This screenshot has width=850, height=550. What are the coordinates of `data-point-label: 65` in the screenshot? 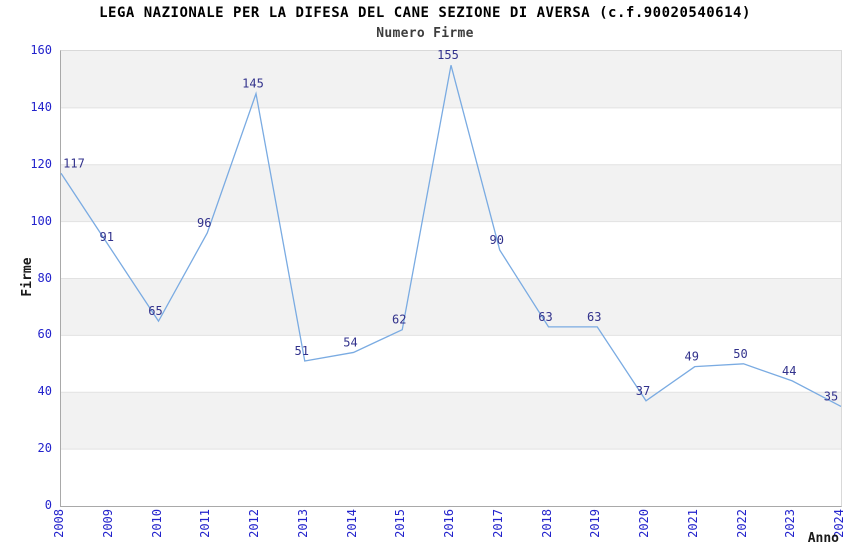 It's located at (155, 311).